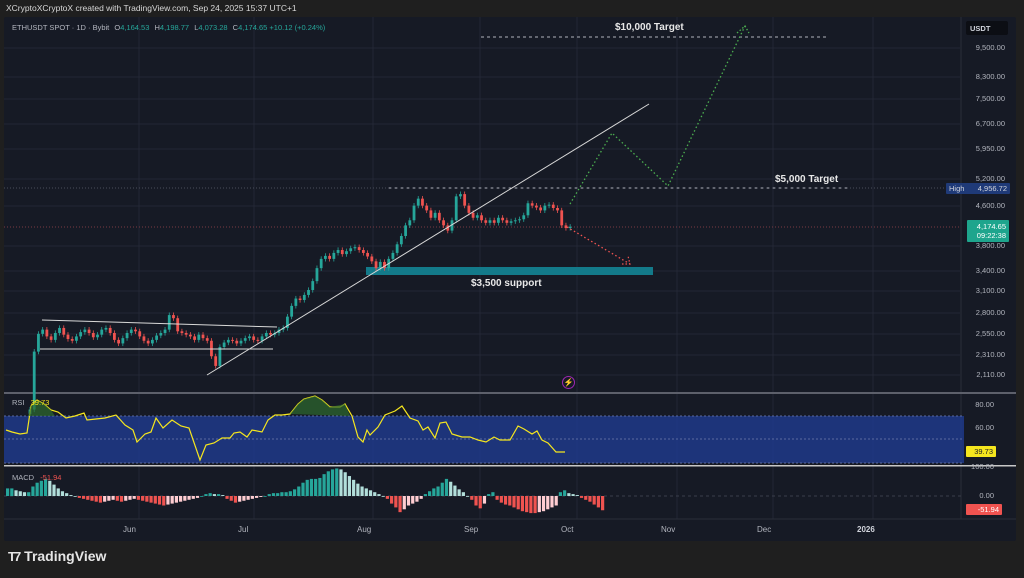 The width and height of the screenshot is (1024, 578). I want to click on time-tick-label: 2026, so click(866, 529).